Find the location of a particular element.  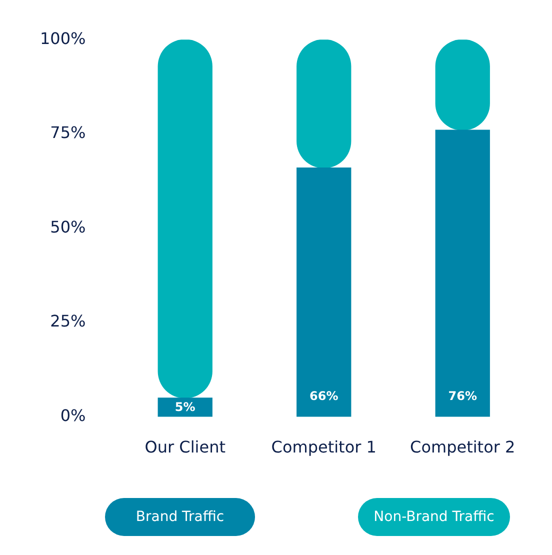

data-label: 66% is located at coordinates (324, 395).